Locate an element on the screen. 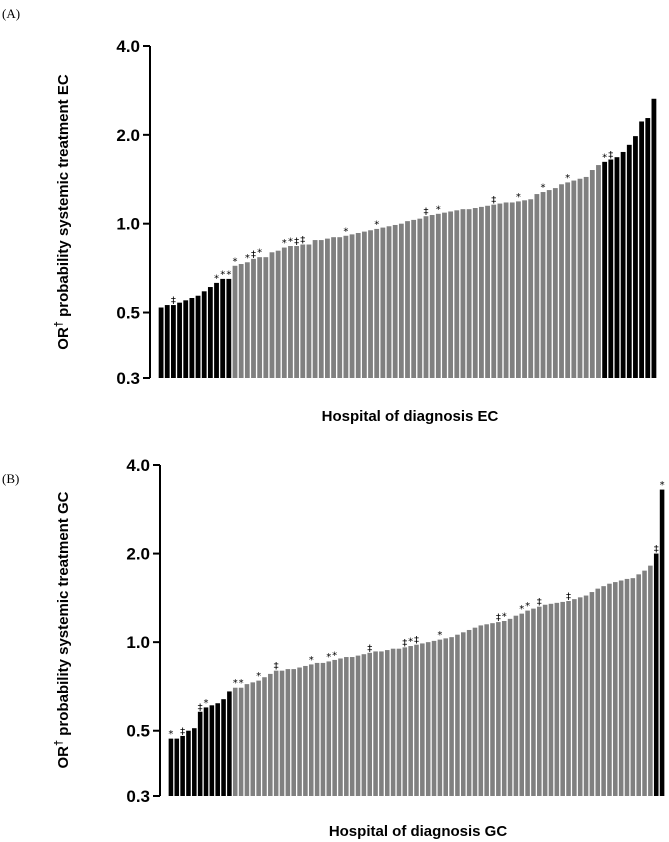 The width and height of the screenshot is (669, 842). y-axis-title-b-rest: probability systemic treatment GC is located at coordinates (63, 615).